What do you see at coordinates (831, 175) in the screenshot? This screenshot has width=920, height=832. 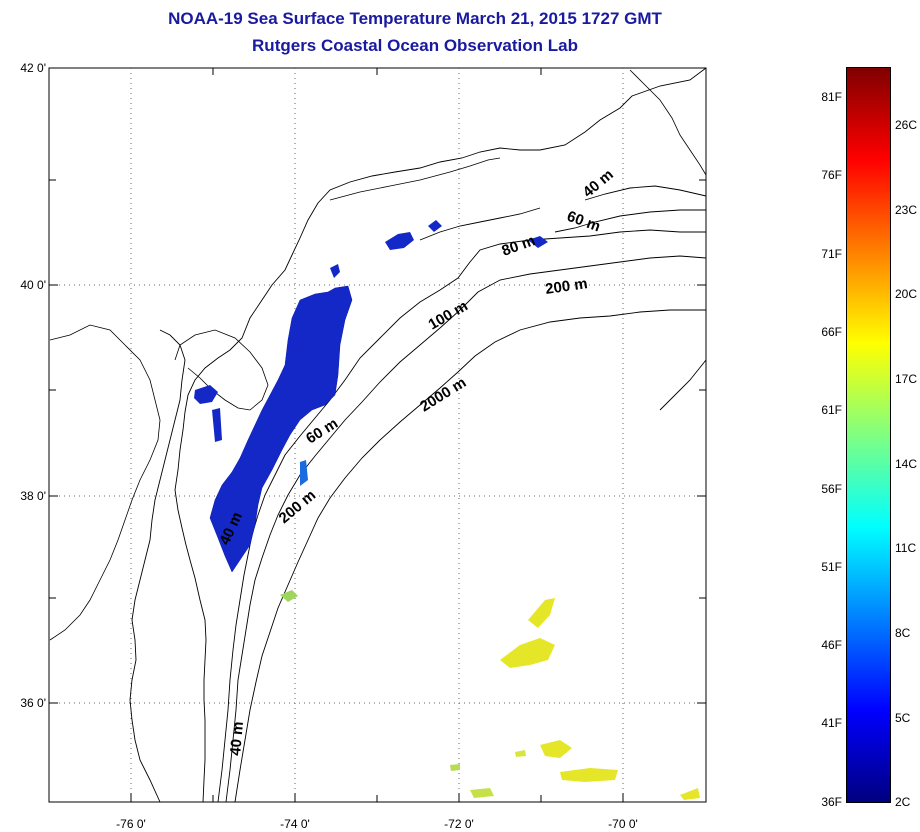 I see `colorbar-label-f: 76F` at bounding box center [831, 175].